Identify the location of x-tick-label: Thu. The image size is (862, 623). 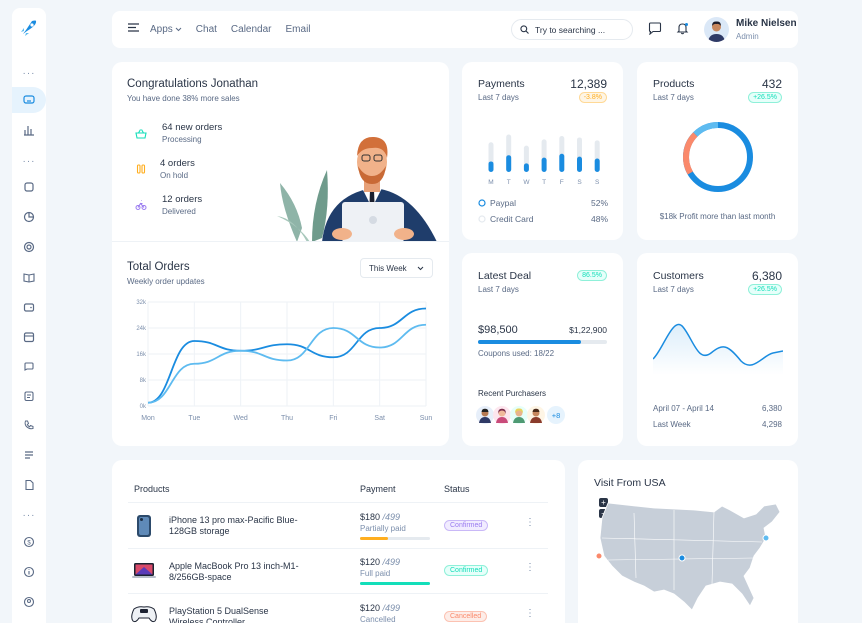
(287, 418).